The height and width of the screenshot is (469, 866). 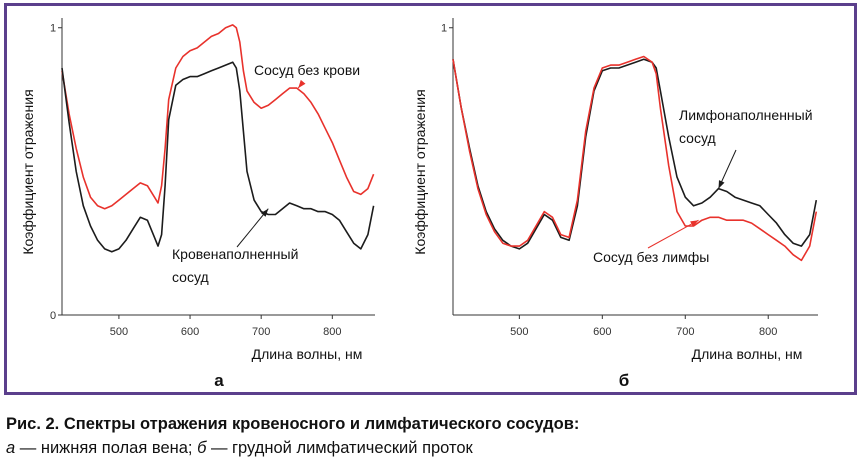 I want to click on annotation-label: Сосуд без лимфы, so click(x=651, y=257).